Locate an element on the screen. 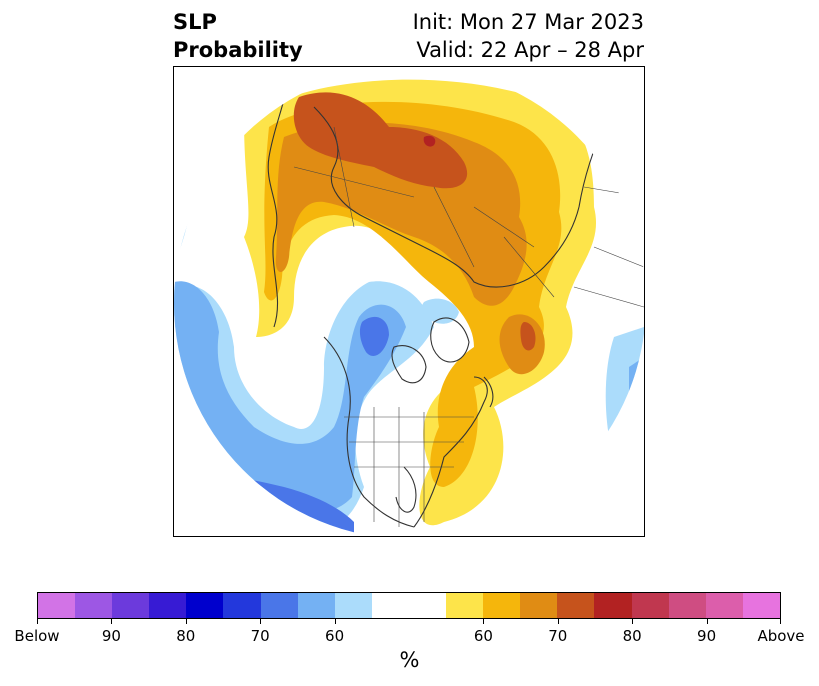 The image size is (819, 686). colorbar-ticks: Below 90 80 70 60 60 70 80 90 Above is located at coordinates (409, 634).